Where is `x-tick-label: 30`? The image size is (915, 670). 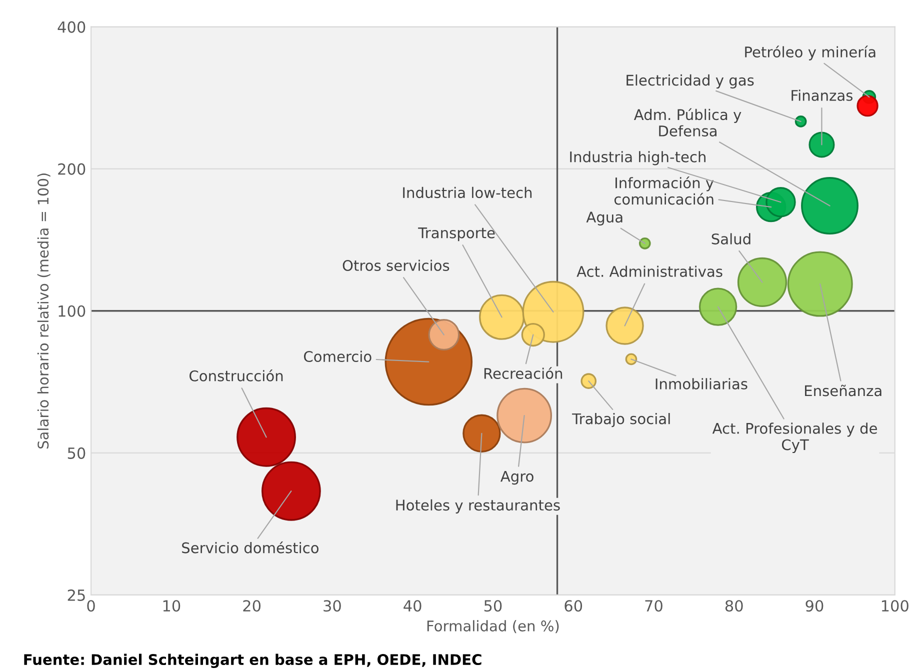
x-tick-label: 30 is located at coordinates (332, 606).